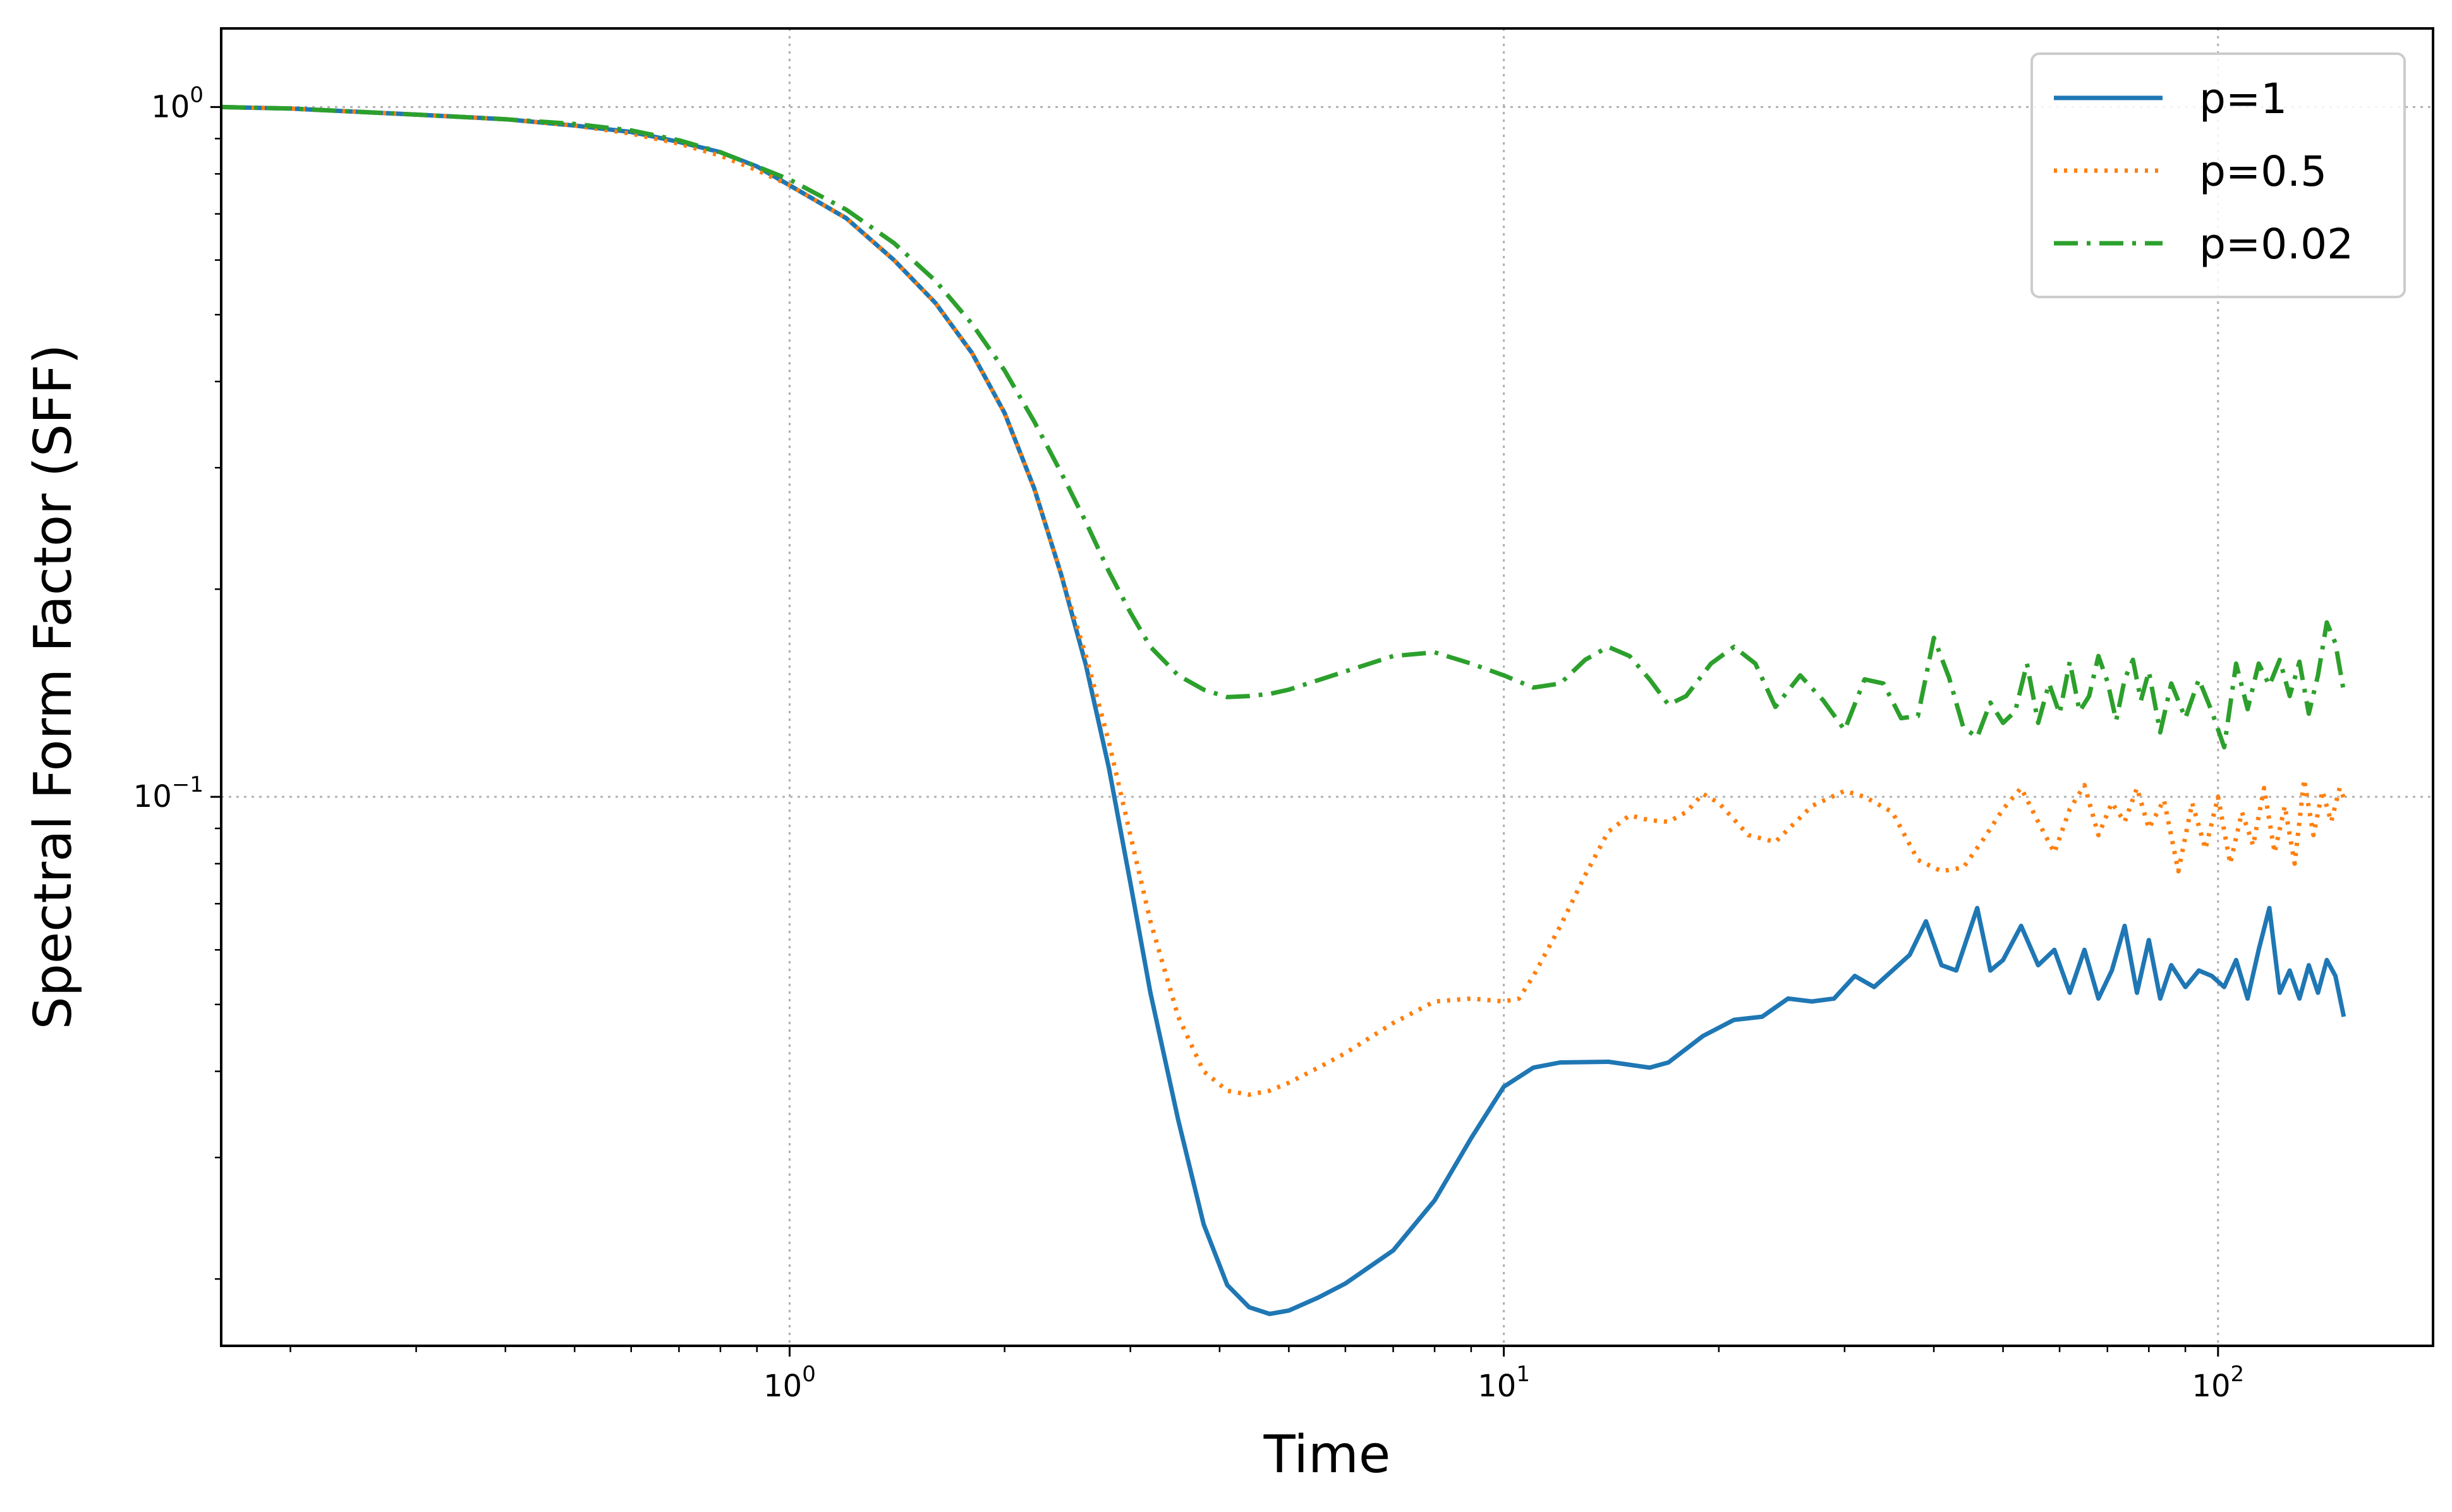 This screenshot has width=2452, height=1512. What do you see at coordinates (1523, 1374) in the screenshot?
I see `x-tick-exponent: 1` at bounding box center [1523, 1374].